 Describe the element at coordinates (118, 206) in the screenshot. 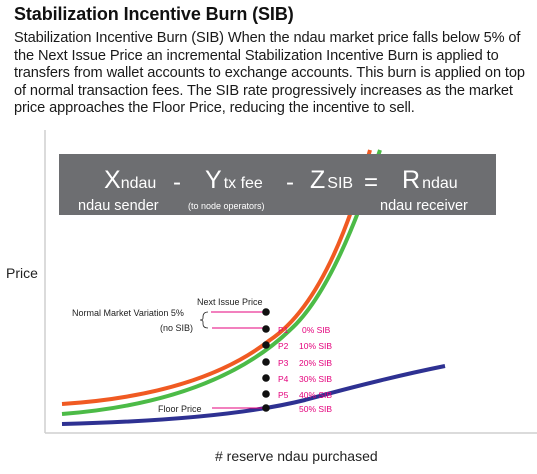

I see `sender-label: ndau sender` at that location.